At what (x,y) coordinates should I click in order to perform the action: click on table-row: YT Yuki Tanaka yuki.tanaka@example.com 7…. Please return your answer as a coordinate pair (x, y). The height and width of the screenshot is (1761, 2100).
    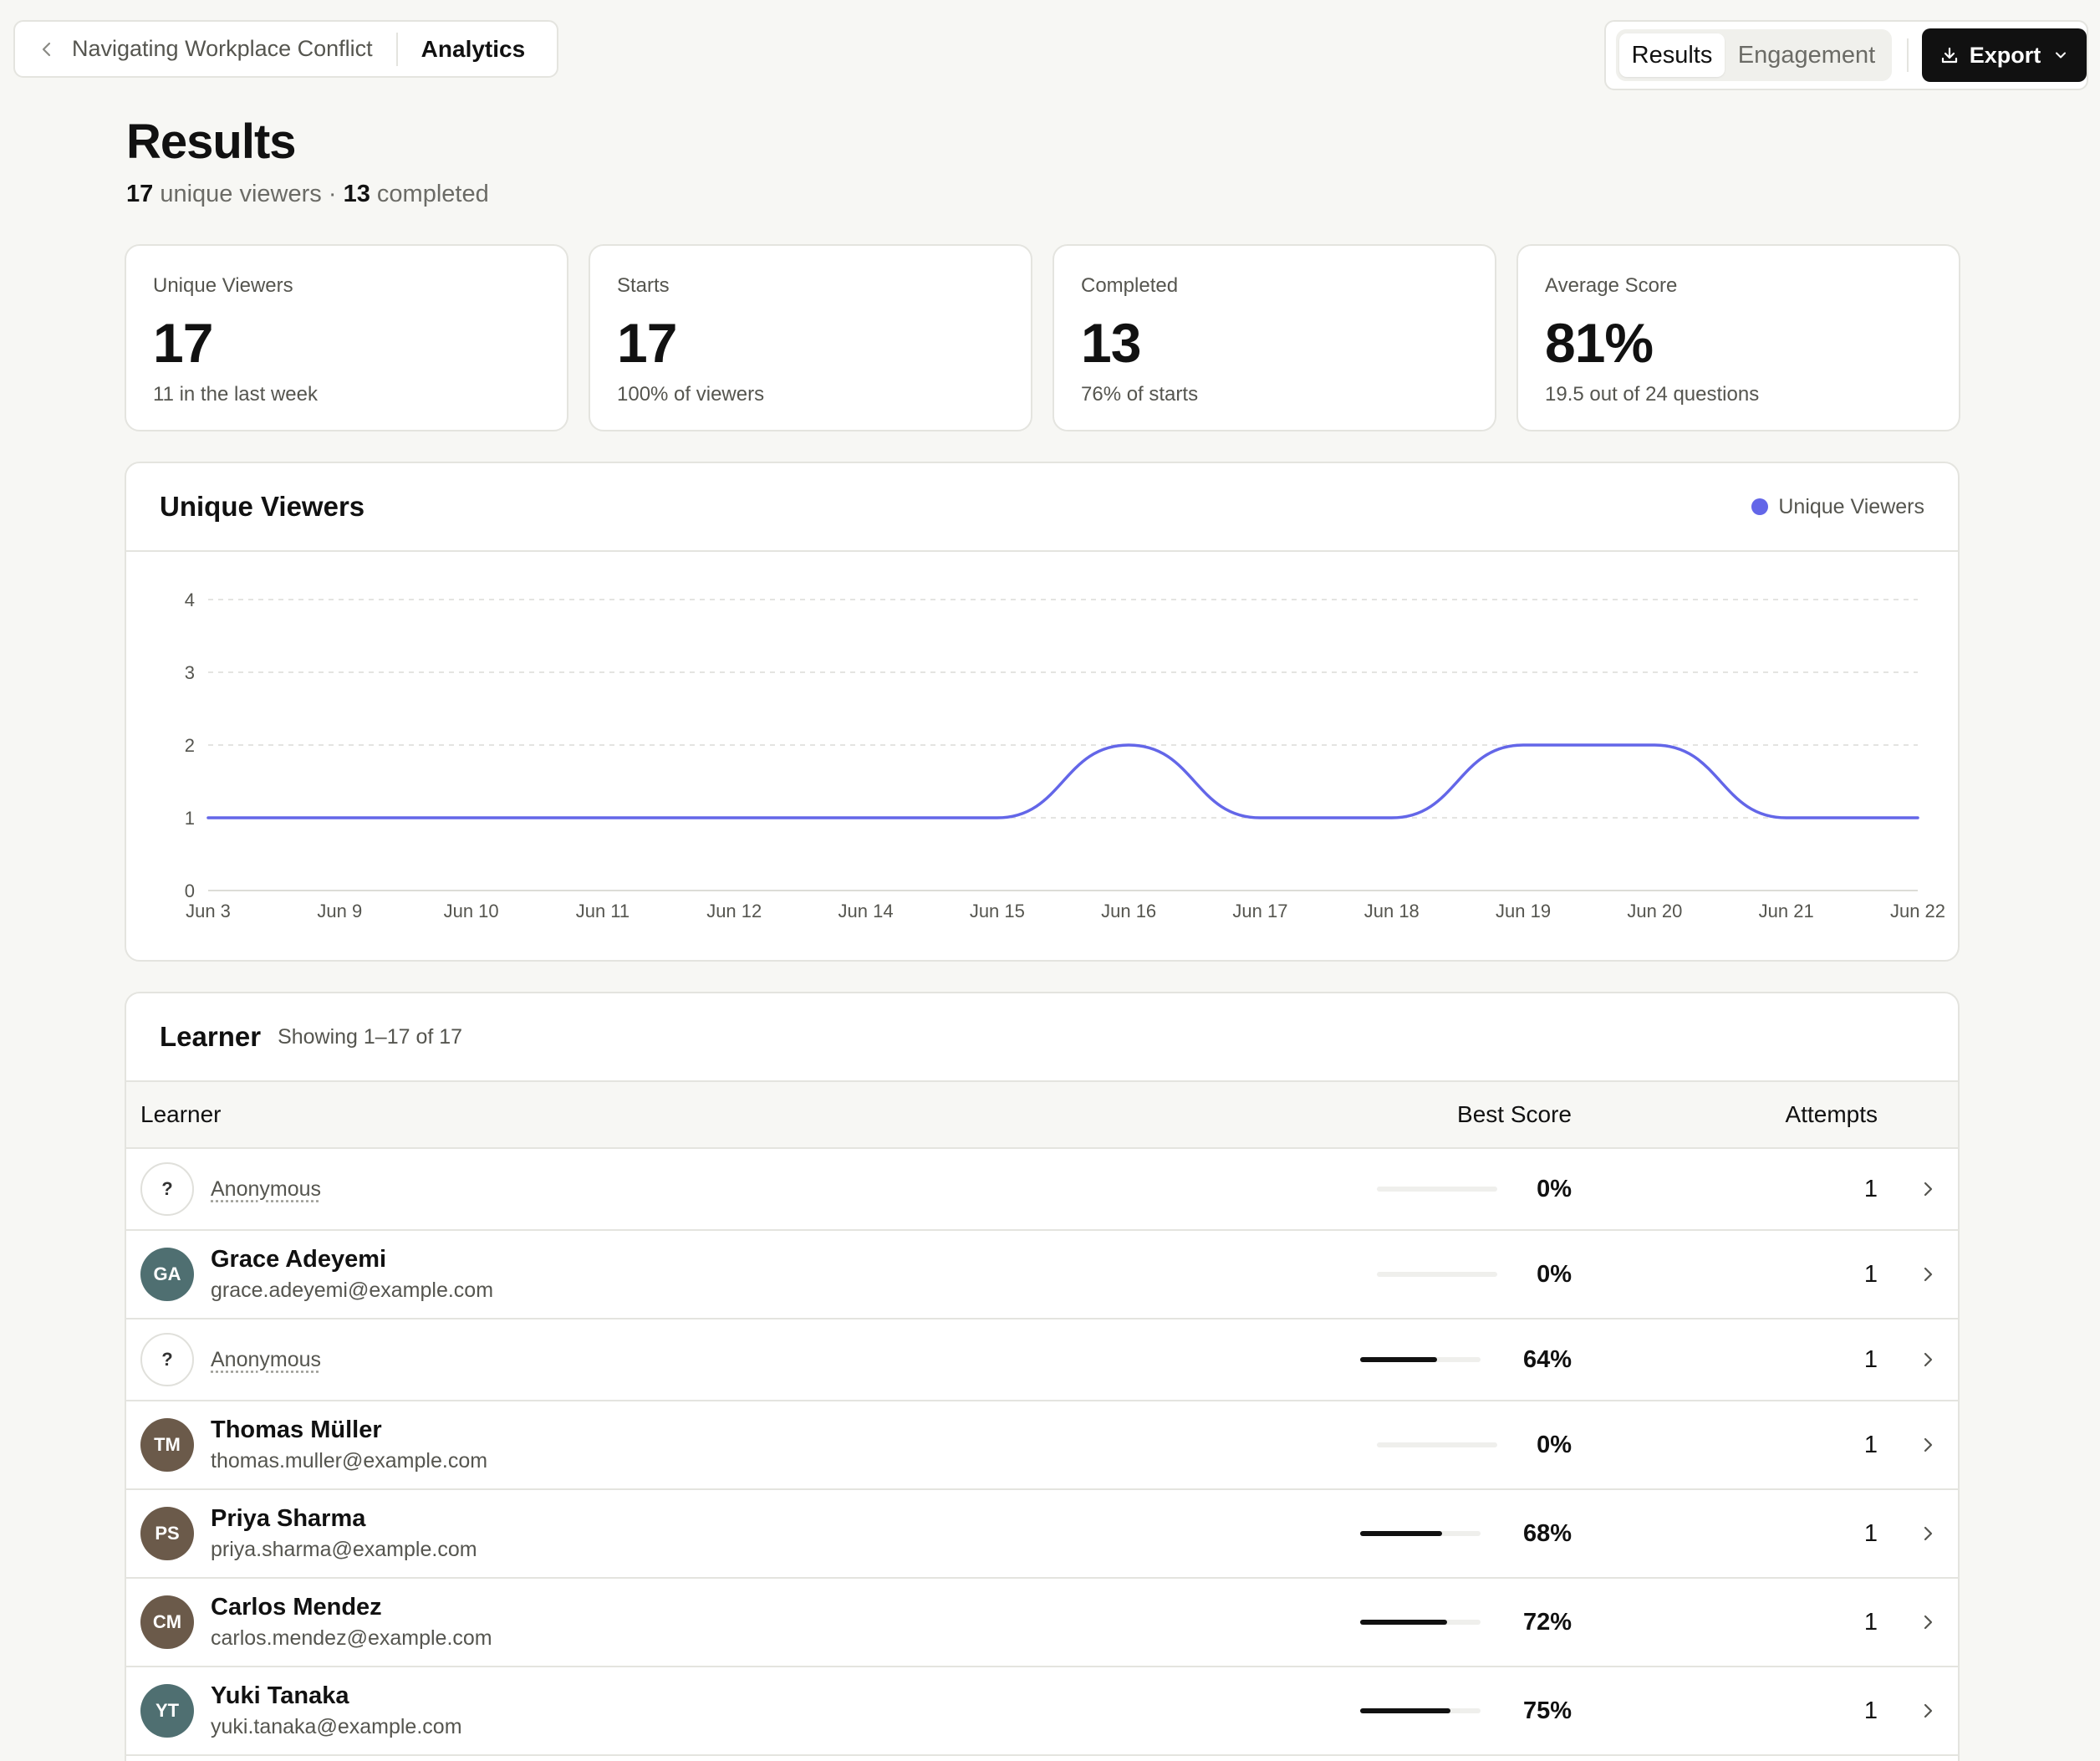
    Looking at the image, I should click on (1042, 1712).